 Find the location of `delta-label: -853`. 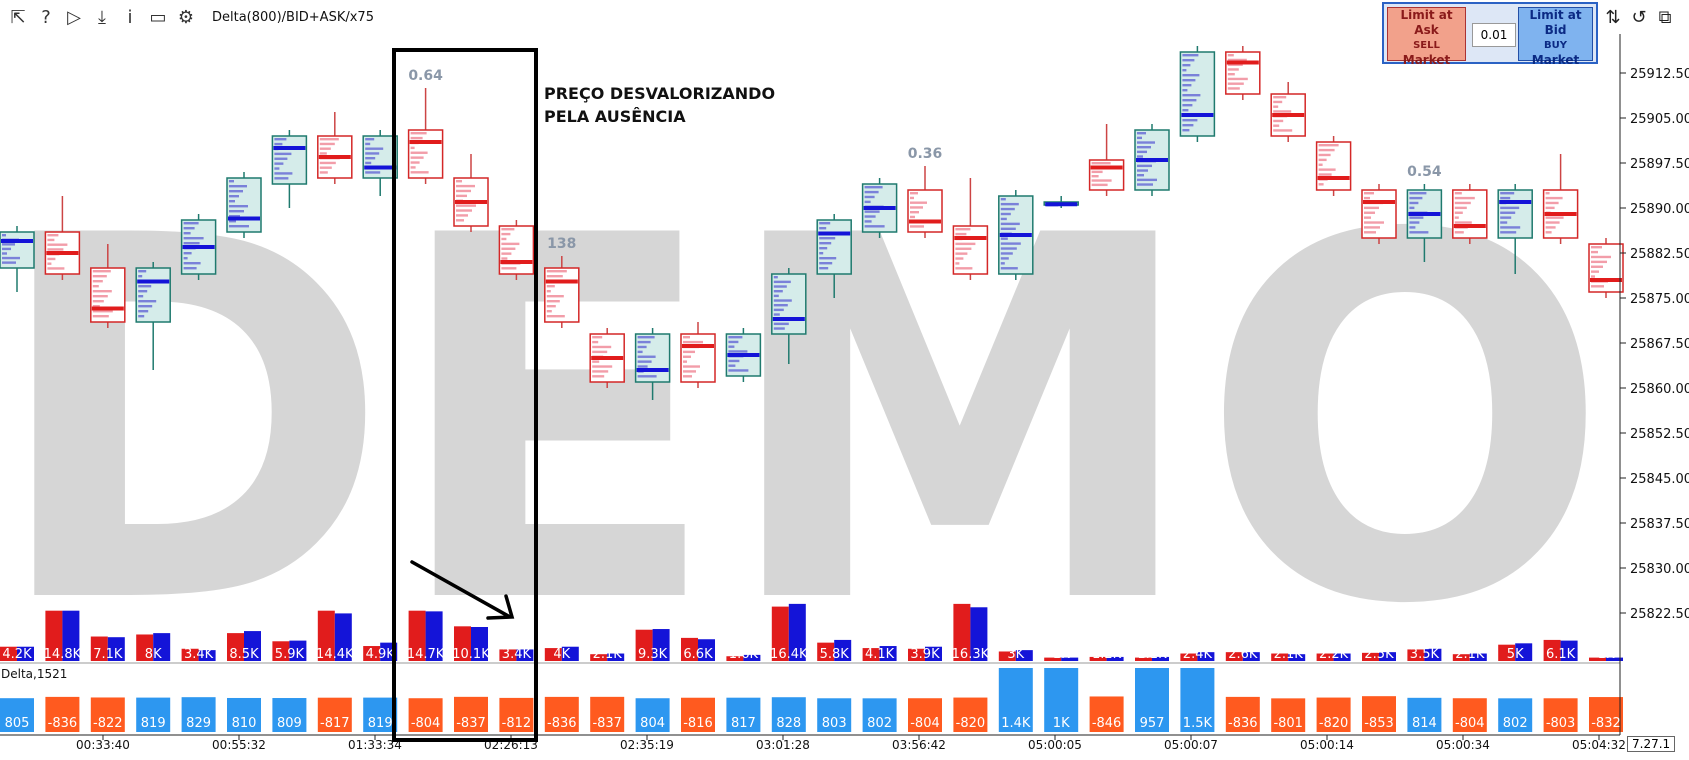

delta-label: -853 is located at coordinates (1379, 723).